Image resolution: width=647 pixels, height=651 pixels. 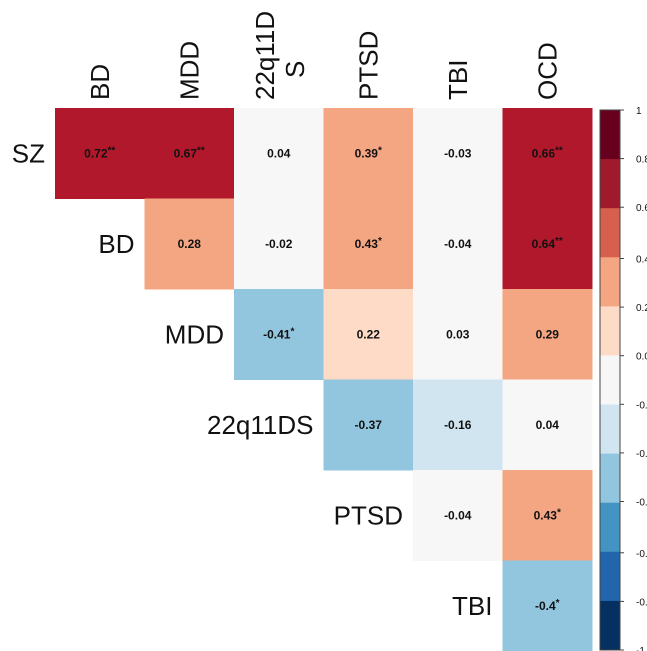 I want to click on cell-value-label: 0.72**, so click(x=99, y=152).